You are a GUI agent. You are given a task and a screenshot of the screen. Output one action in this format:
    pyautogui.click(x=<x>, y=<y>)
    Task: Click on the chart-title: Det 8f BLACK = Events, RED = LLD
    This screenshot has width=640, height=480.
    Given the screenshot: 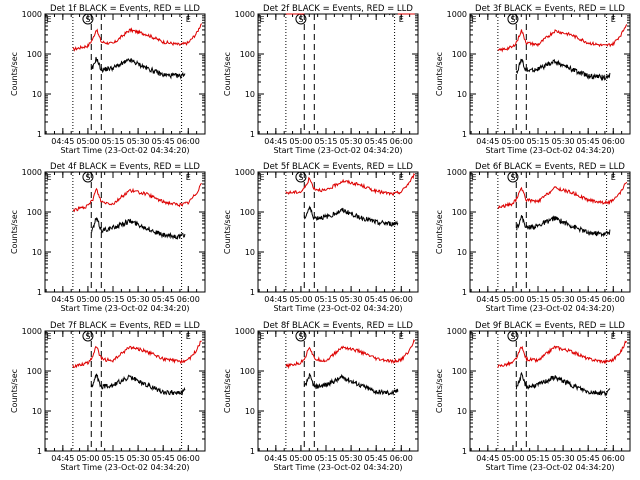 What is the action you would take?
    pyautogui.click(x=338, y=326)
    